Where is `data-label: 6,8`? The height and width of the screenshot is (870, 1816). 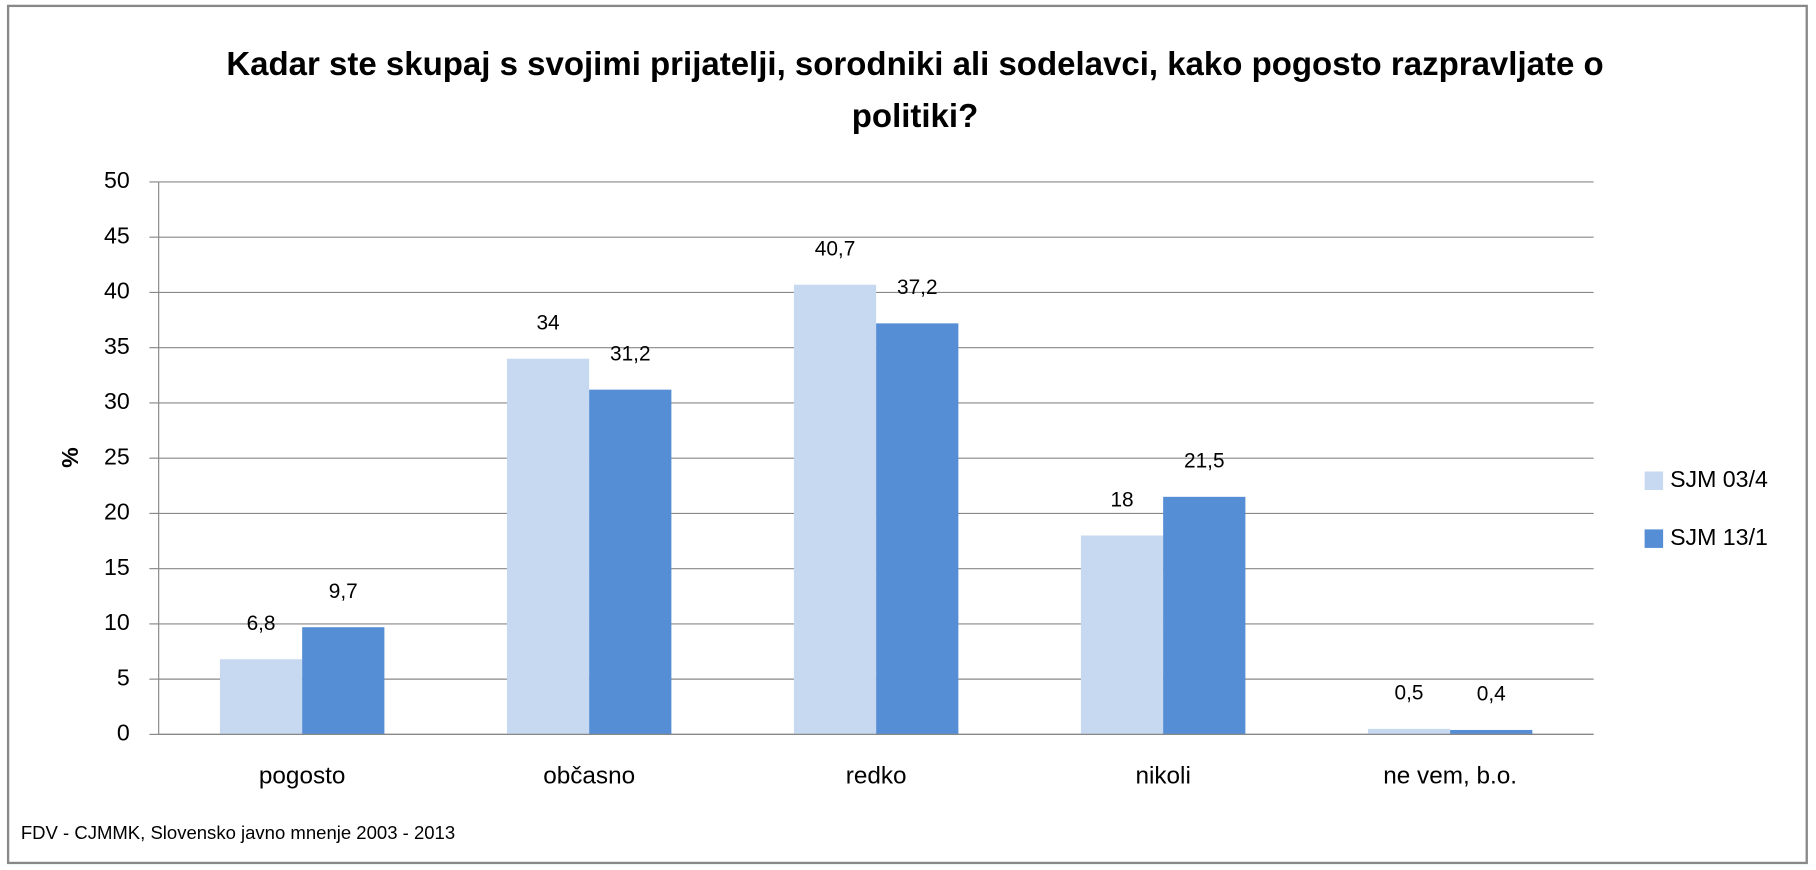 data-label: 6,8 is located at coordinates (261, 623).